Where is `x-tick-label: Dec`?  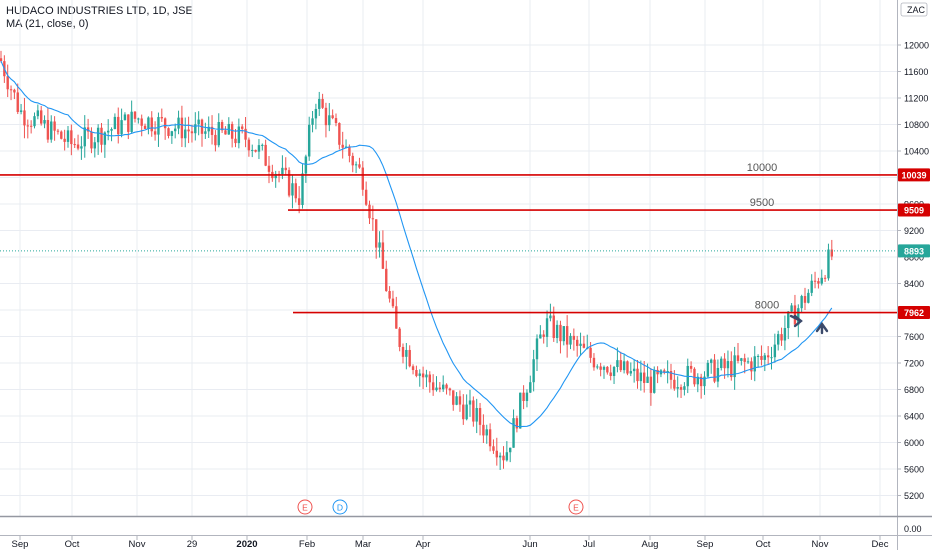 x-tick-label: Dec is located at coordinates (880, 544).